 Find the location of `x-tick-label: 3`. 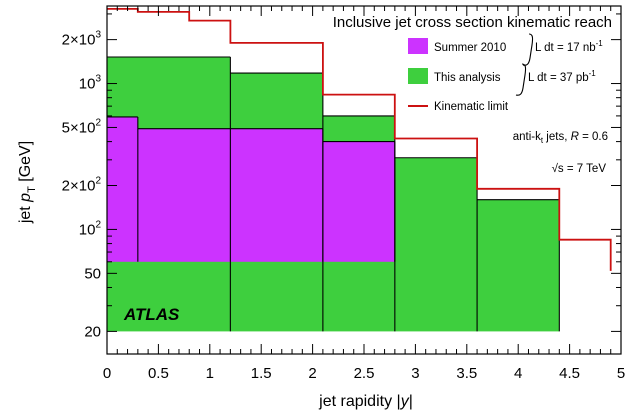

x-tick-label: 3 is located at coordinates (415, 373).